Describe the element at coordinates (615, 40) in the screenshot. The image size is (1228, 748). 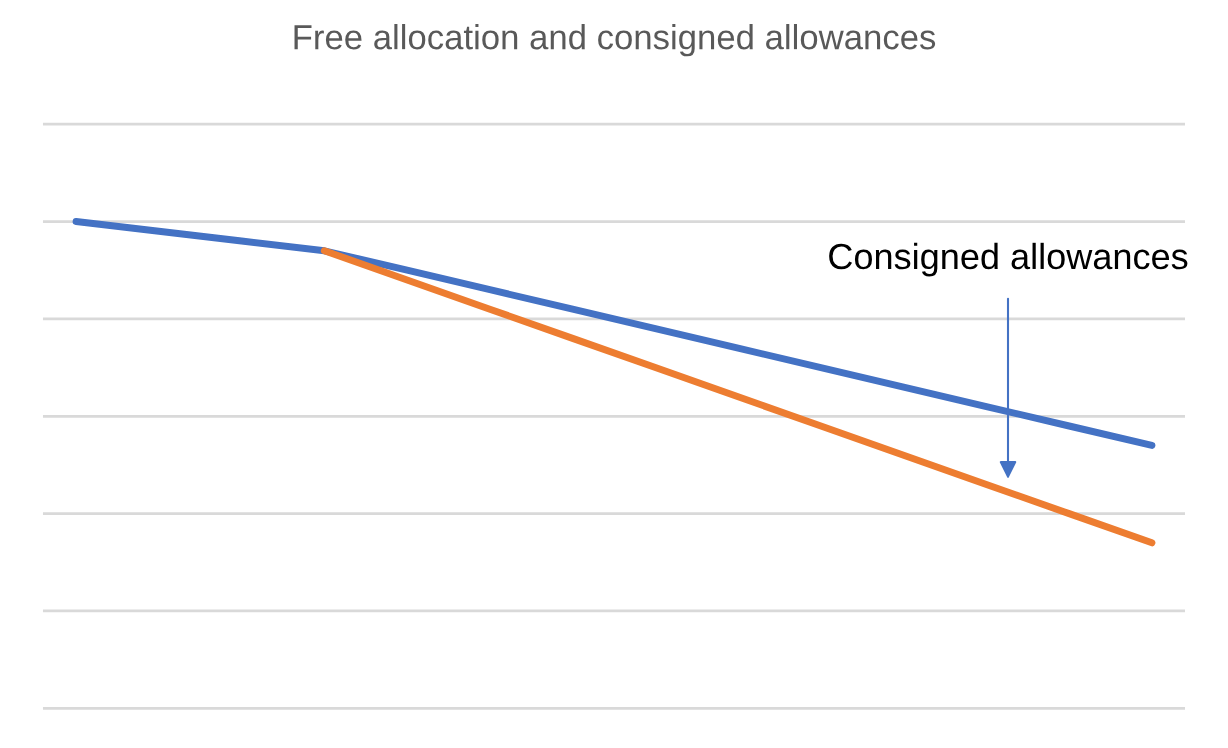
I see `chart-title: Free allocation and consigned allowances` at that location.